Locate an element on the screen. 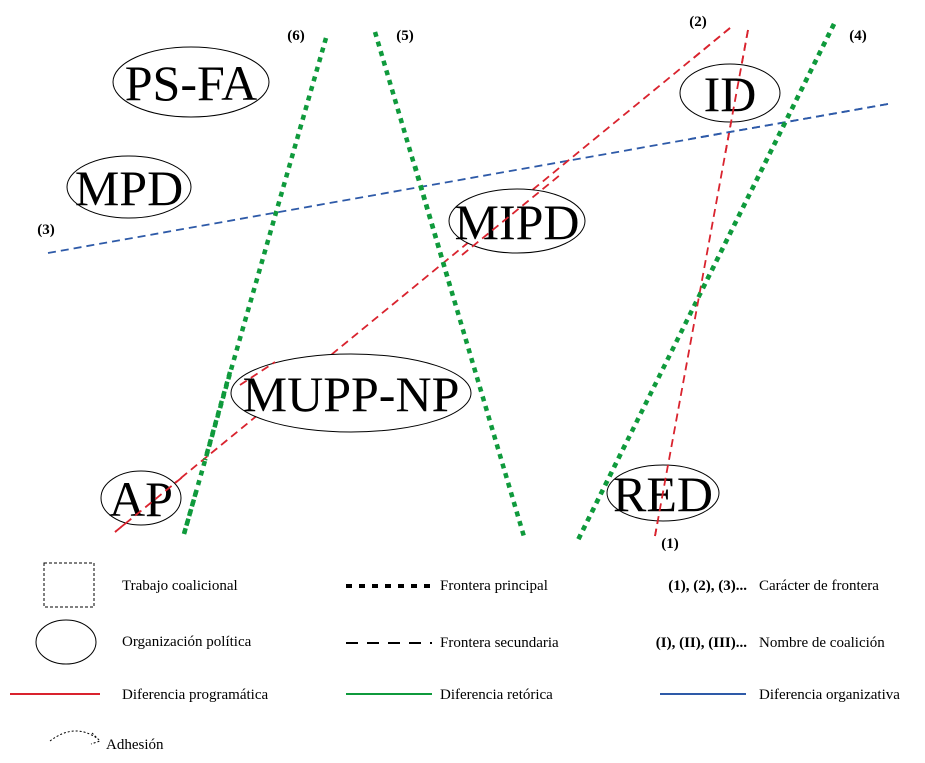  frontier-label-1: (1) is located at coordinates (670, 544).